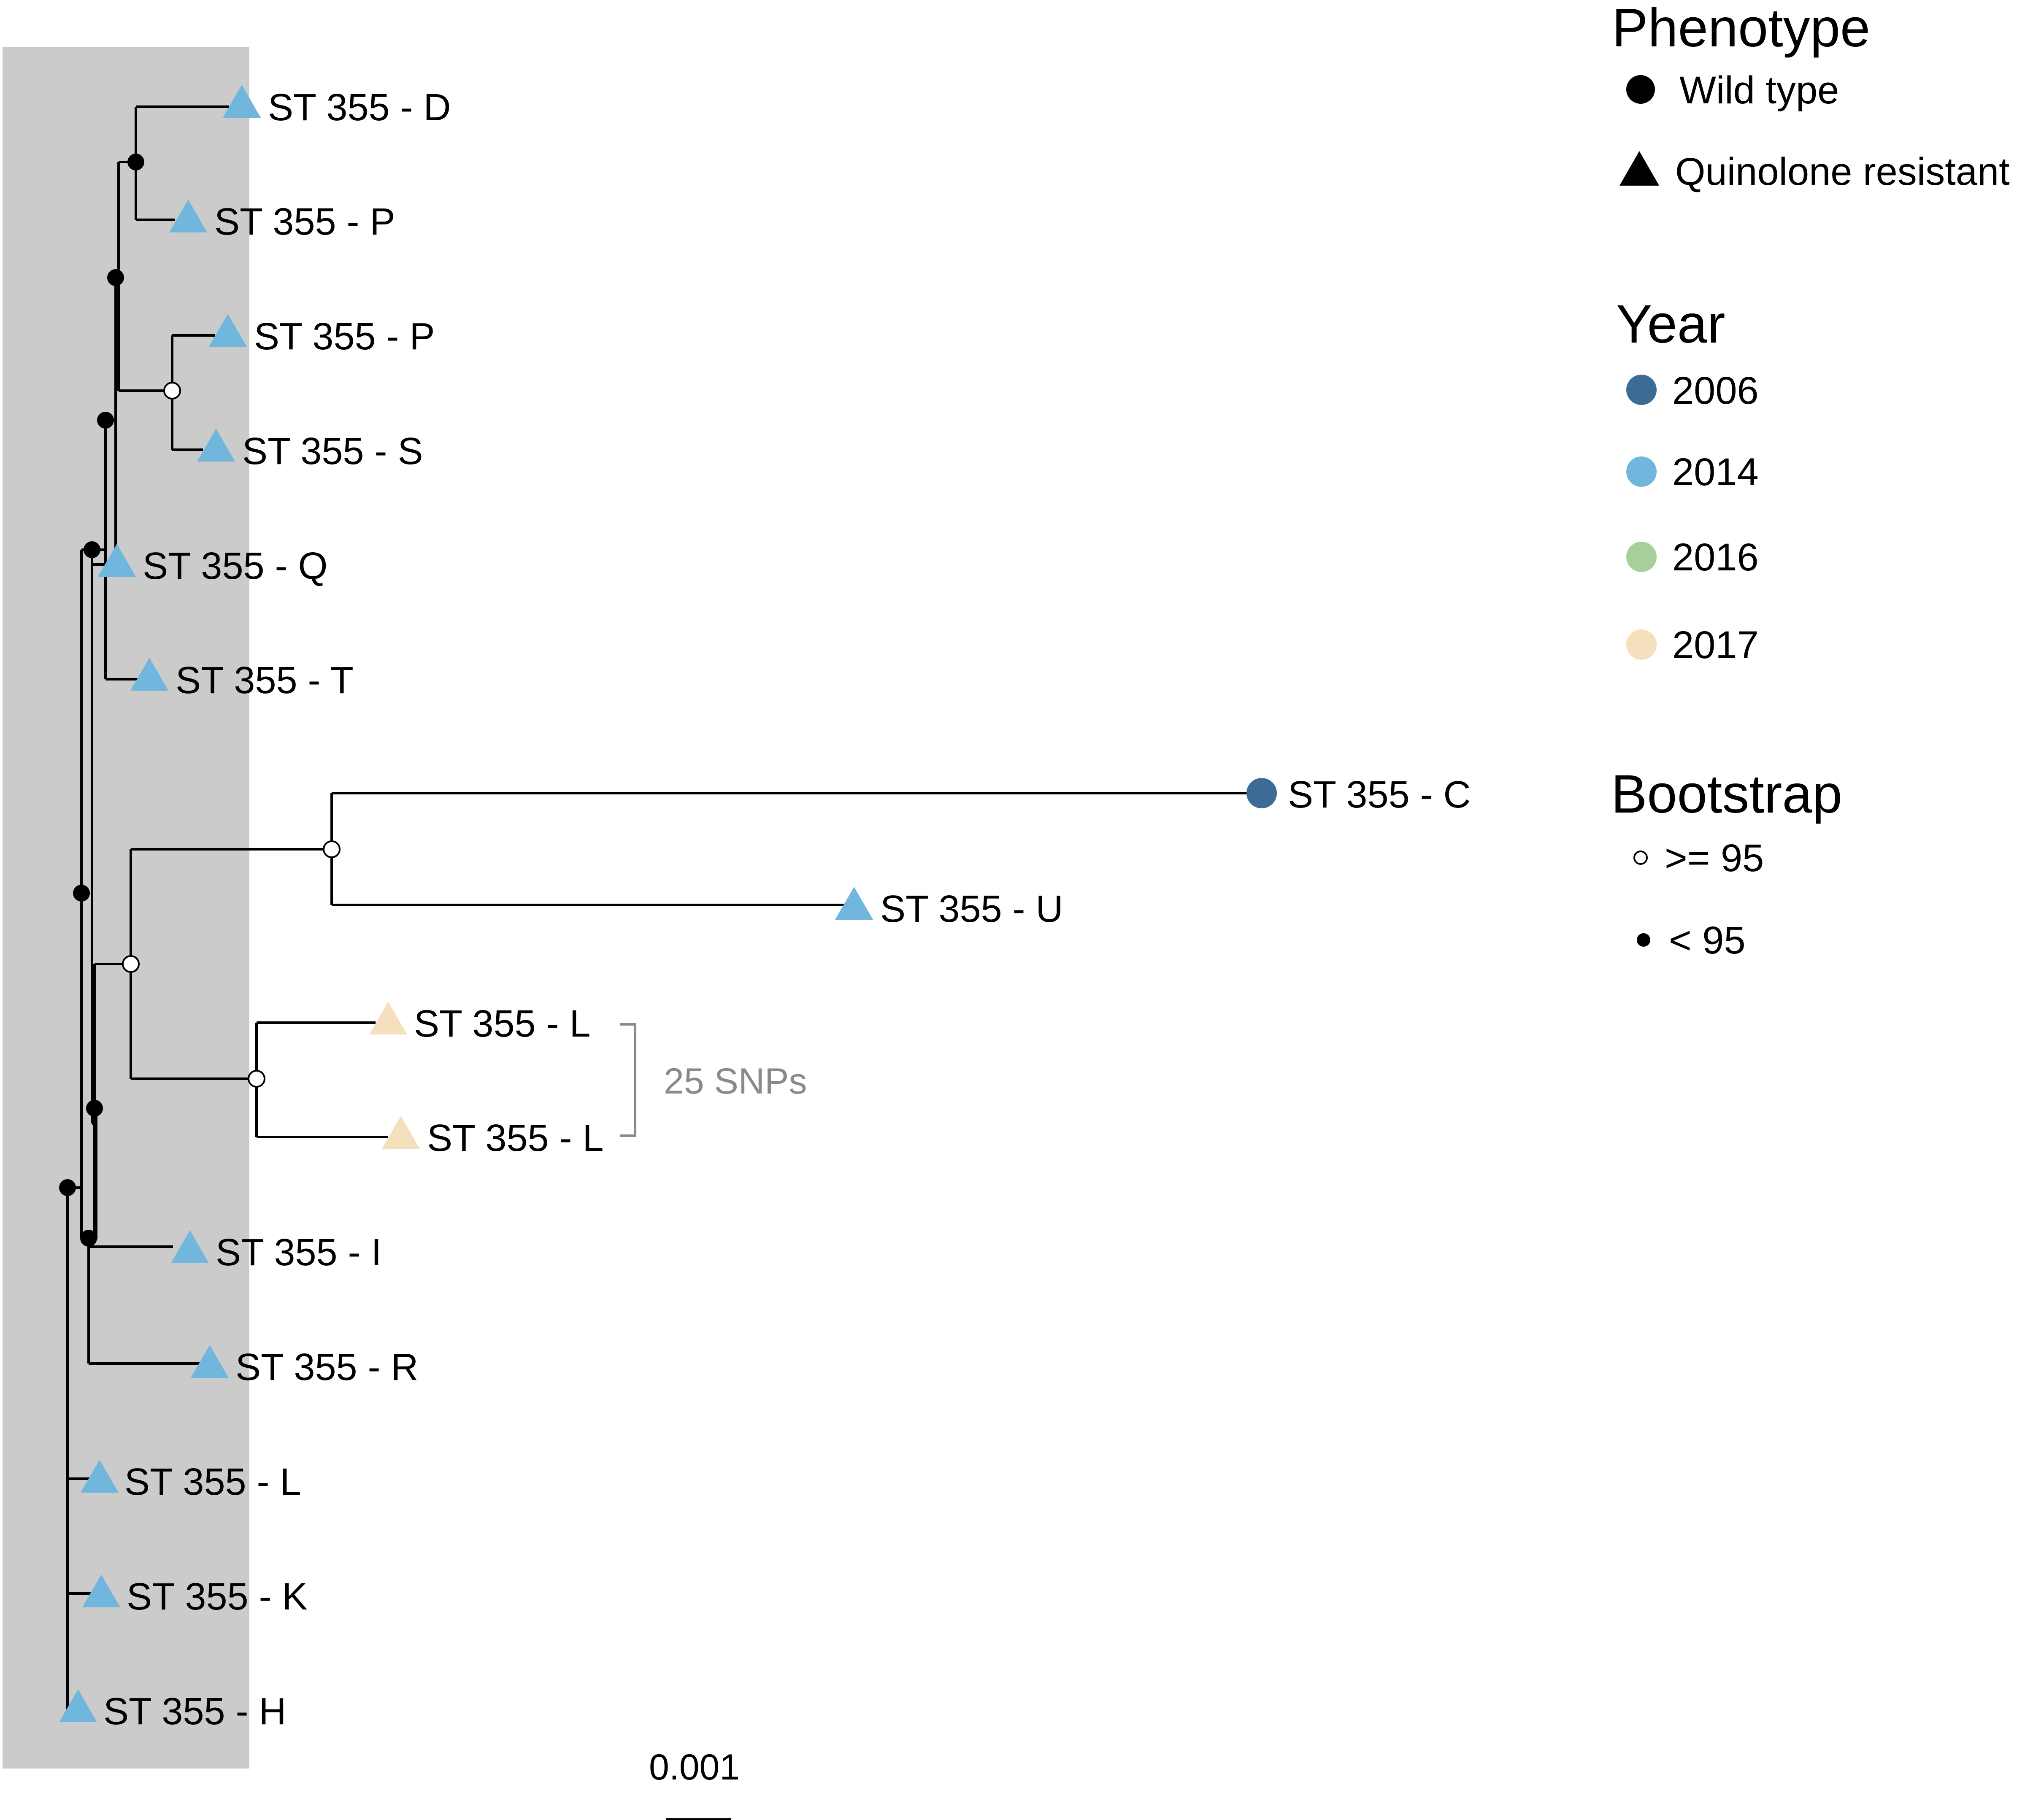 The height and width of the screenshot is (1820, 2025). What do you see at coordinates (333, 451) in the screenshot?
I see `tip-label: ST 355 - S` at bounding box center [333, 451].